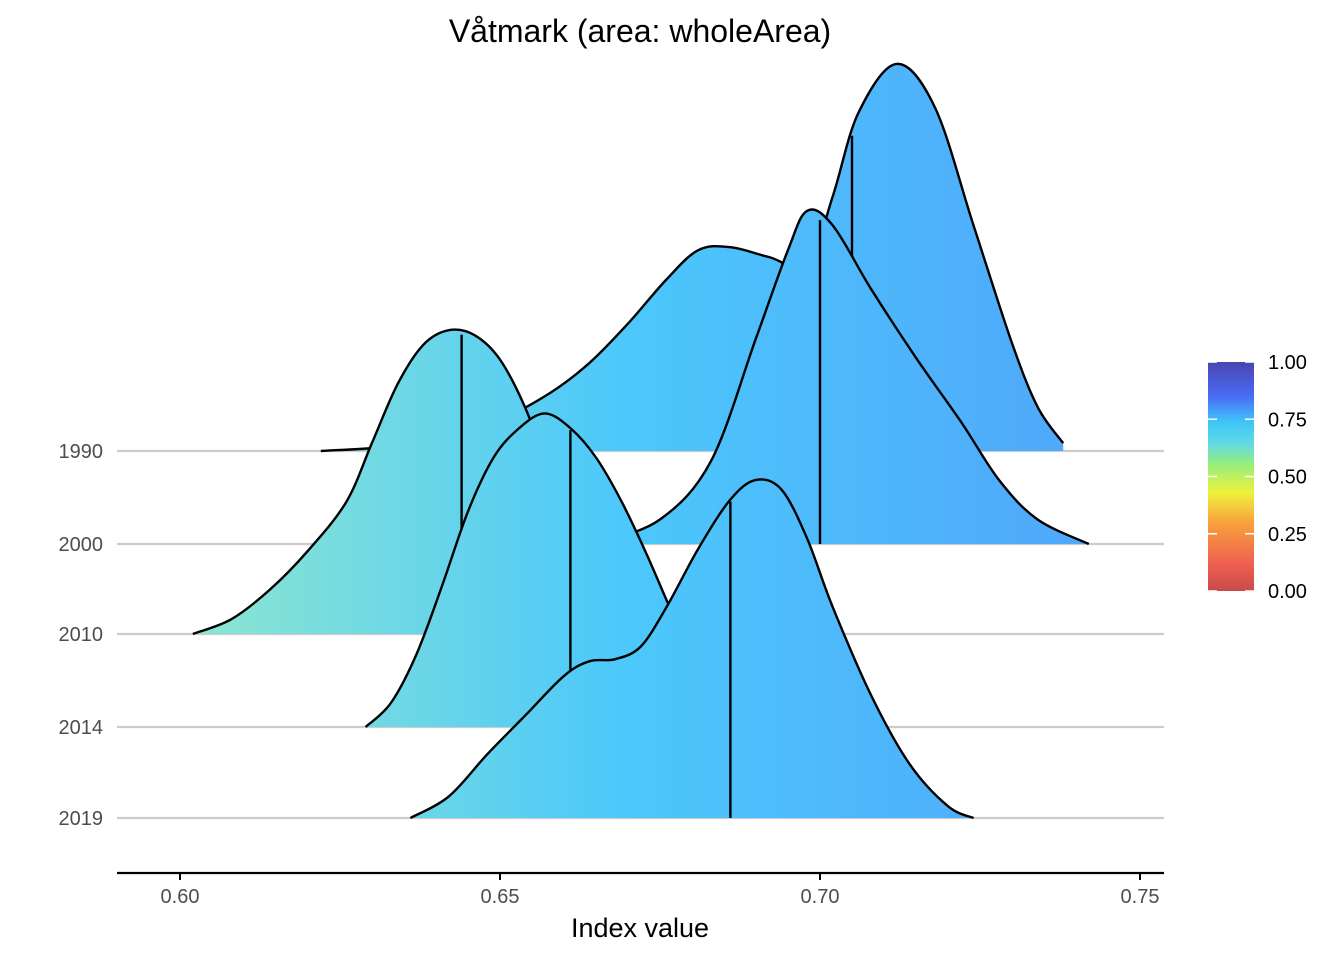  What do you see at coordinates (1287, 535) in the screenshot?
I see `legend-label-0.25: 0.25` at bounding box center [1287, 535].